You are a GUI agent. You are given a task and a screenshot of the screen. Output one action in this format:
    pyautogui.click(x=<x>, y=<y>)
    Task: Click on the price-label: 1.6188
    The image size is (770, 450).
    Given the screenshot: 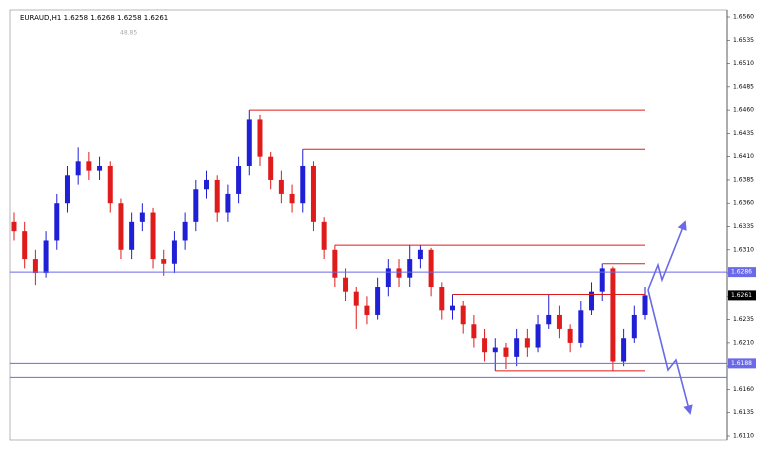 What is the action you would take?
    pyautogui.click(x=741, y=363)
    